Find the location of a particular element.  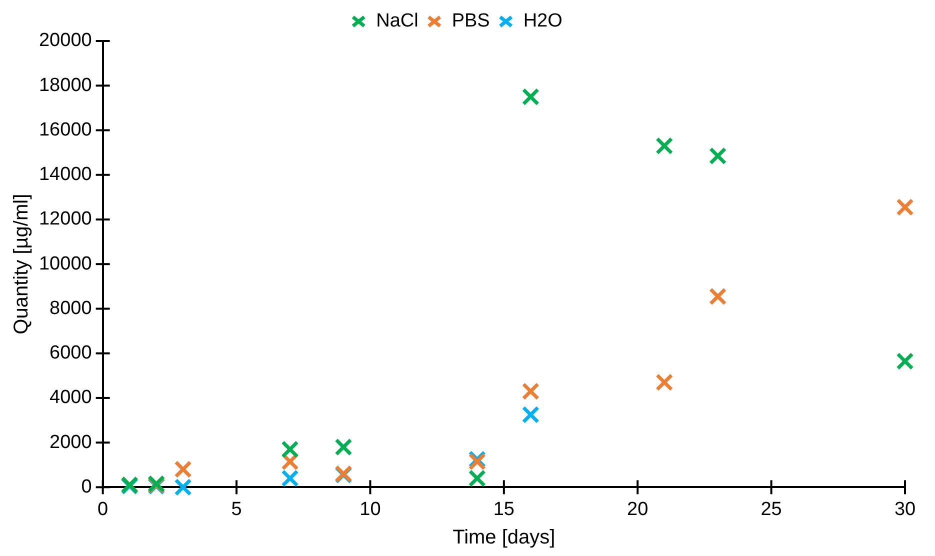

y-axis-title: Quantity [µg/ml] is located at coordinates (21, 264).